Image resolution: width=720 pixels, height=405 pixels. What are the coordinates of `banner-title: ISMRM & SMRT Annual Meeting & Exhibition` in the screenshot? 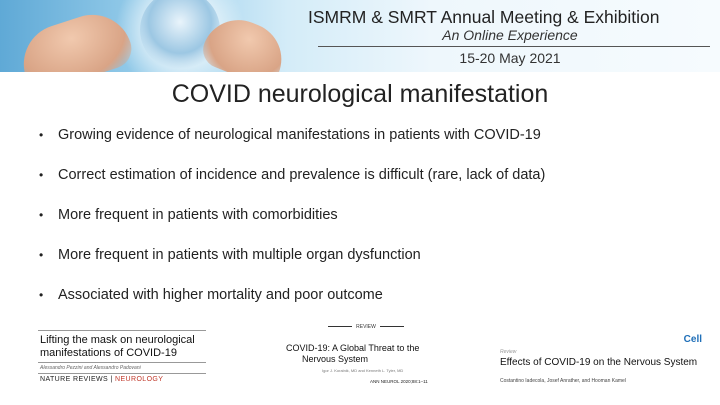 It's located at (508, 17).